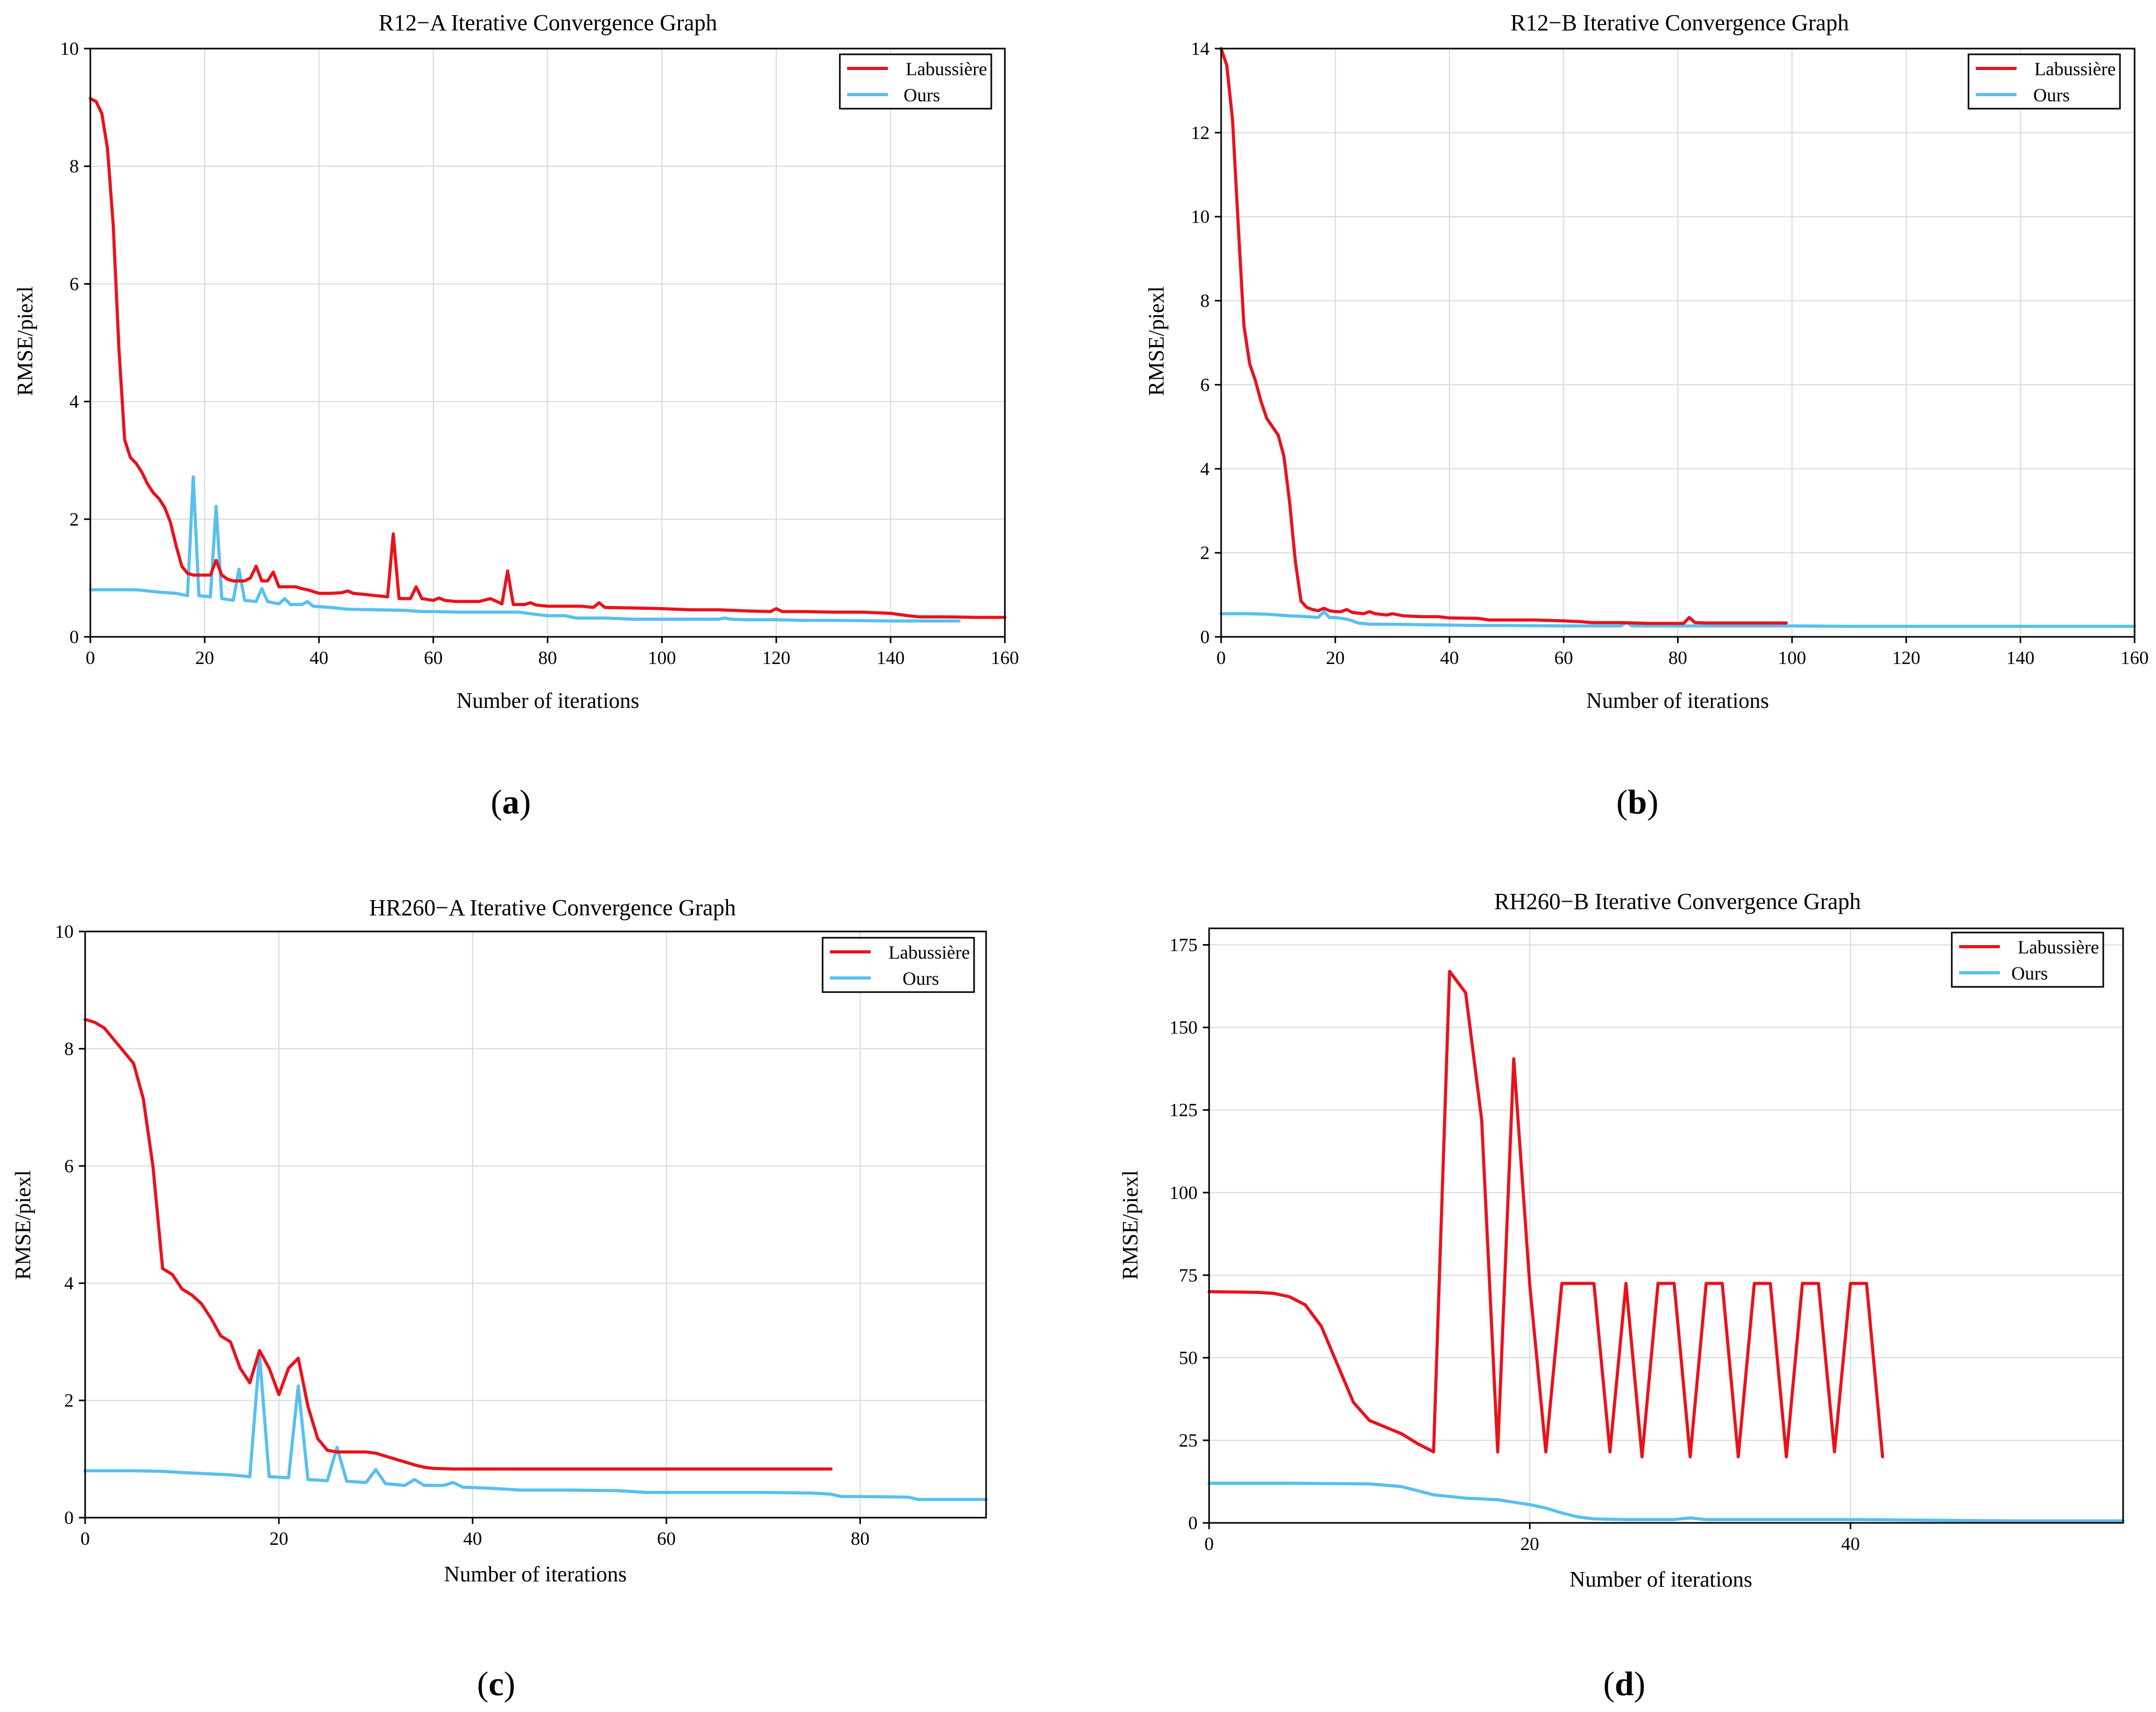 This screenshot has height=1712, width=2156. I want to click on y-tick-label: 100, so click(1184, 1192).